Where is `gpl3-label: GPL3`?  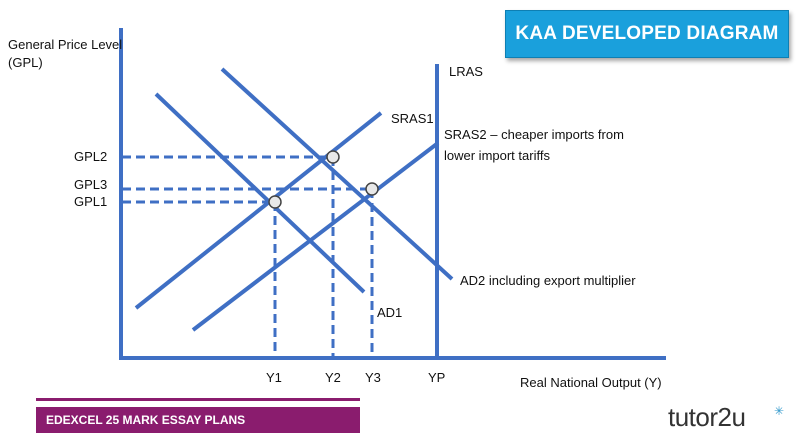
gpl3-label: GPL3 is located at coordinates (90, 184).